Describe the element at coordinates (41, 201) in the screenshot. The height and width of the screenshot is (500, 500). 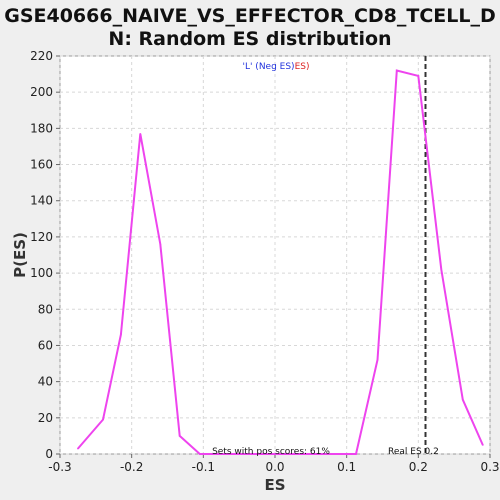
I see `y-tick-label: 140` at that location.